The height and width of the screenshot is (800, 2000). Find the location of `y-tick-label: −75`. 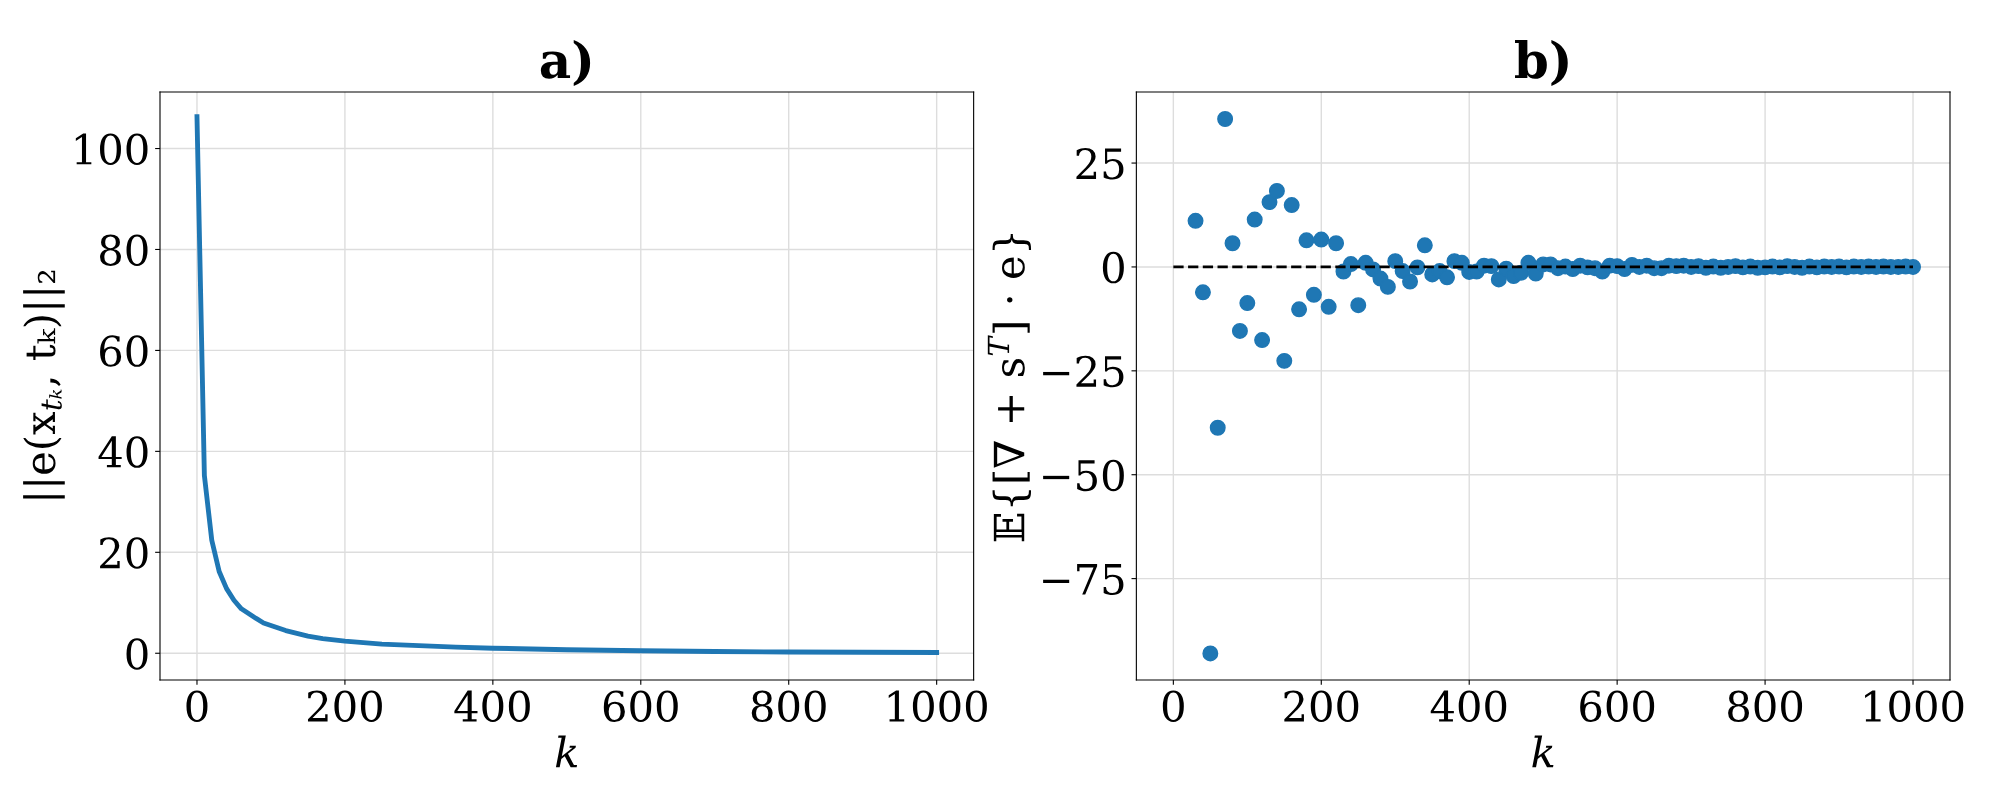

y-tick-label: −75 is located at coordinates (1083, 580).